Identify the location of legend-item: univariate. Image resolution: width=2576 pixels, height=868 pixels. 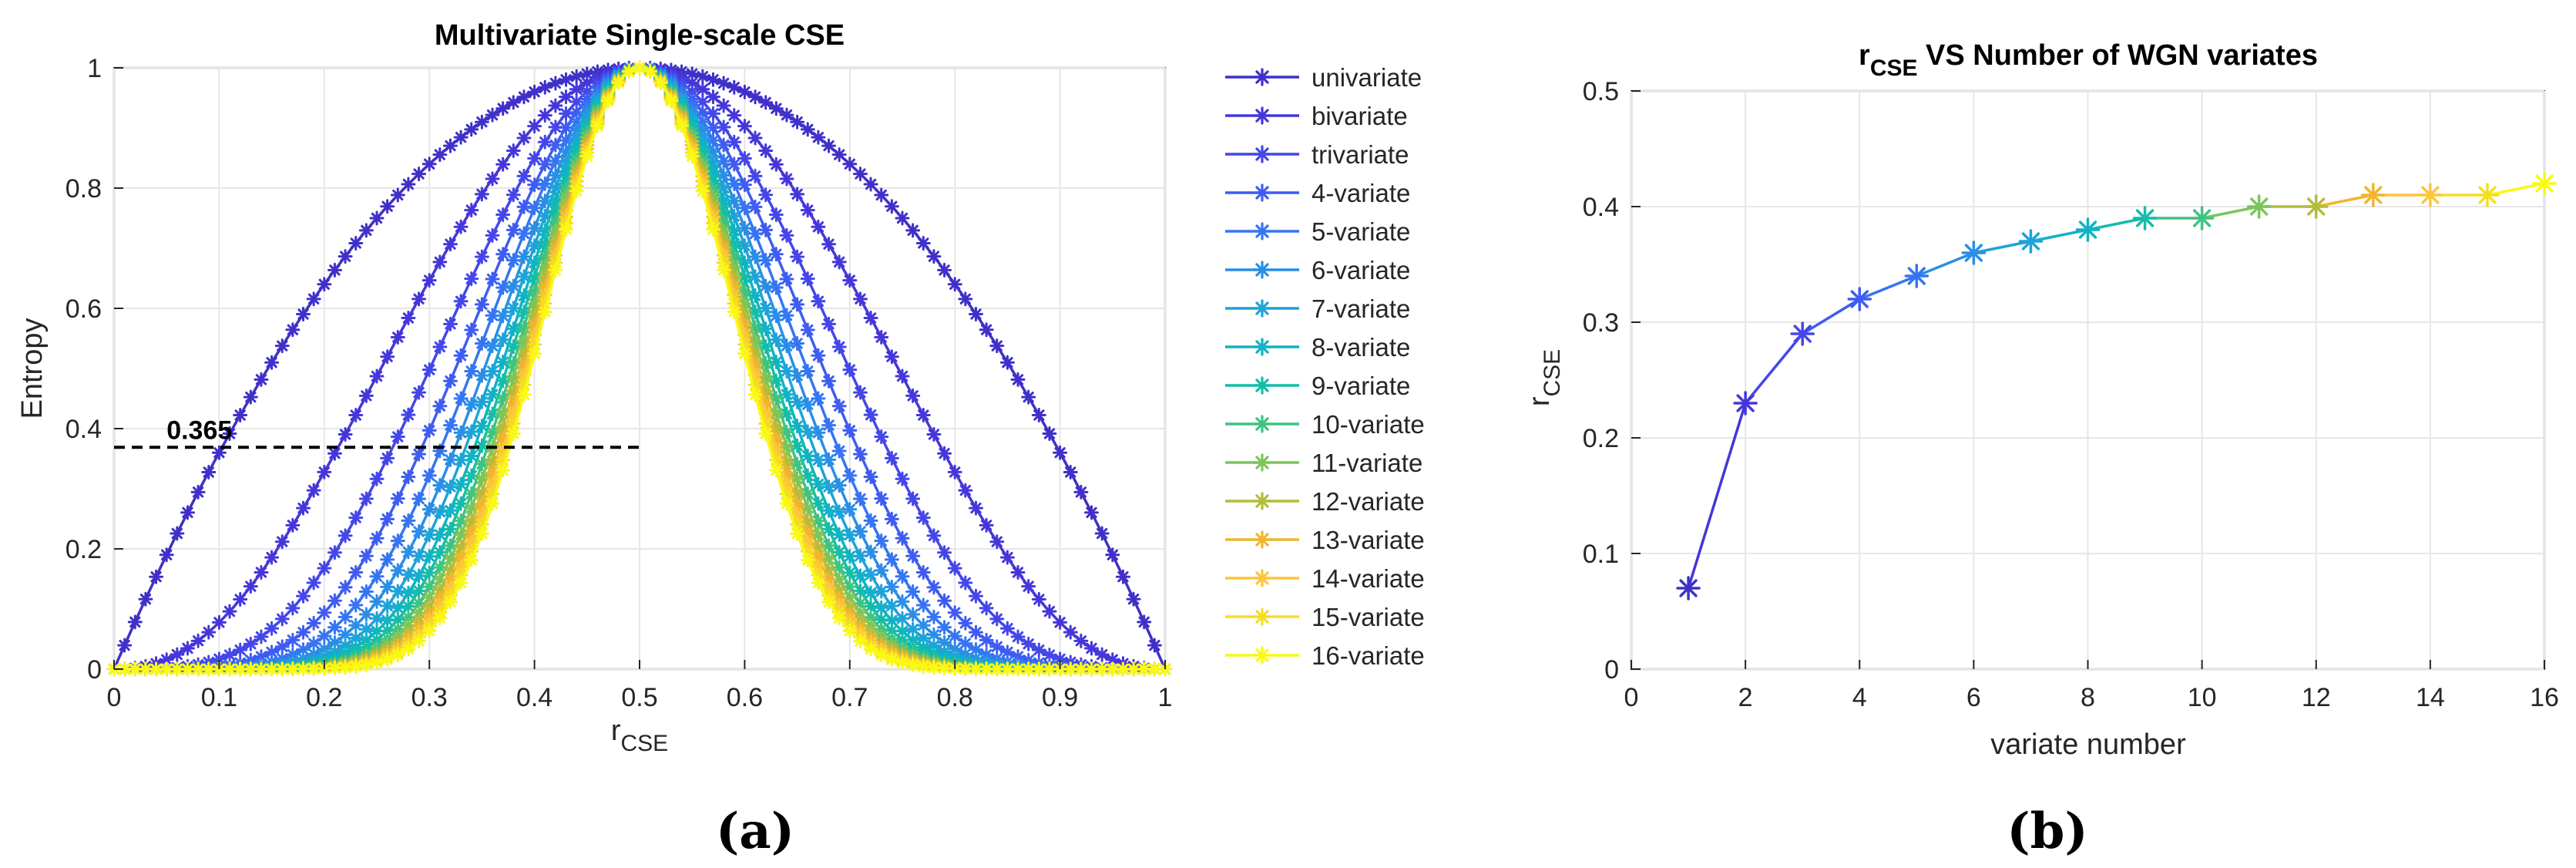
(1323, 78).